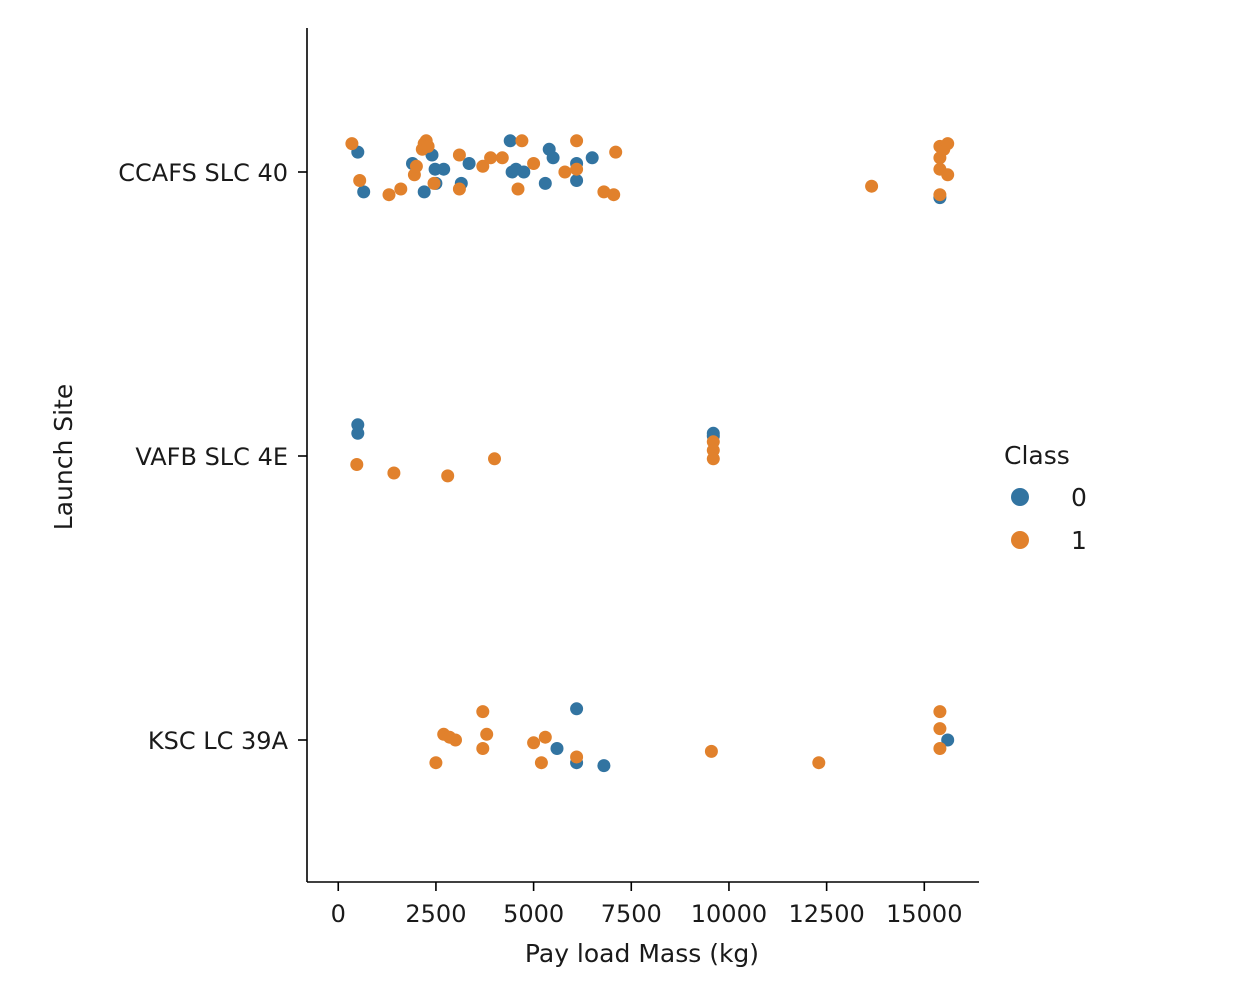  What do you see at coordinates (924, 914) in the screenshot?
I see `x-tick-label: 15000` at bounding box center [924, 914].